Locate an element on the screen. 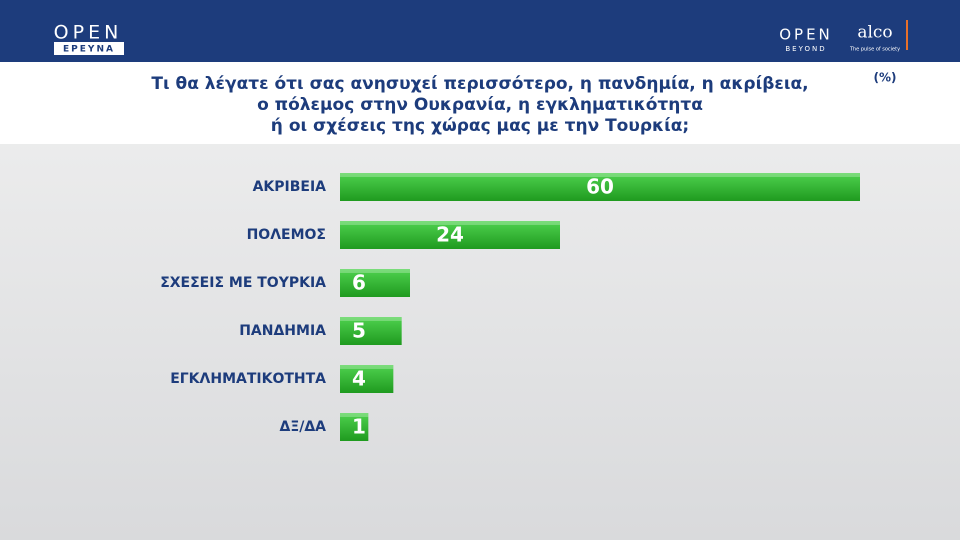 The image size is (960, 544). category-label: ΔΞ/ΔΑ is located at coordinates (303, 427).